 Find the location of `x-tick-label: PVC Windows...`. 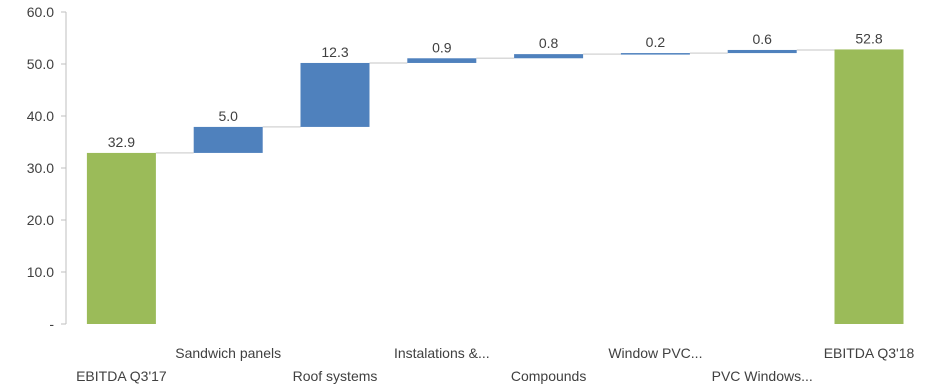

x-tick-label: PVC Windows... is located at coordinates (762, 376).